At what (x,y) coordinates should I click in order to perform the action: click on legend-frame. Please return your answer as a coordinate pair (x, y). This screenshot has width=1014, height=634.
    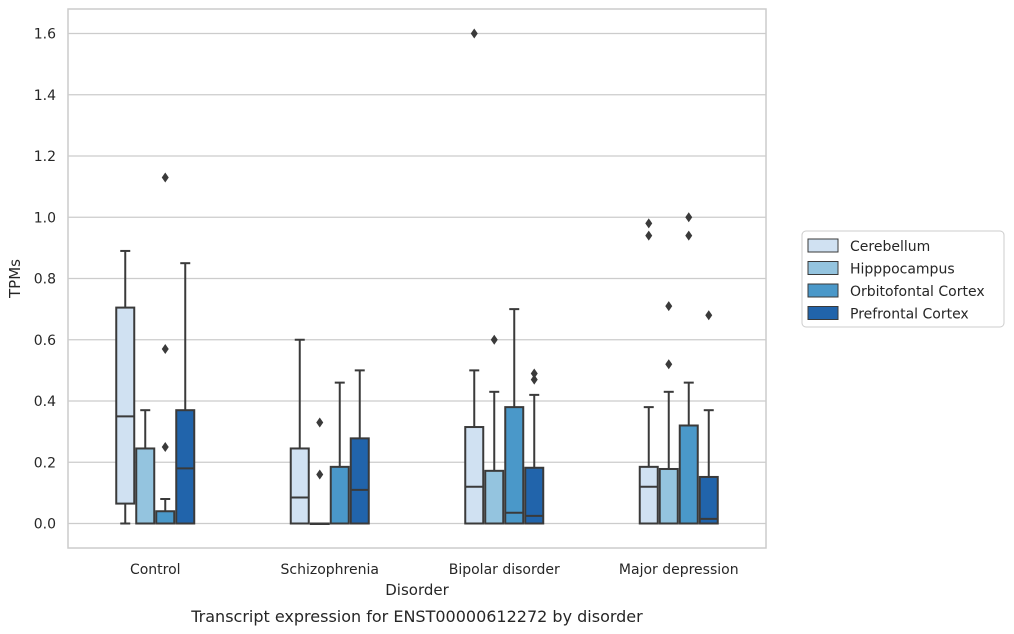
    Looking at the image, I should click on (903, 279).